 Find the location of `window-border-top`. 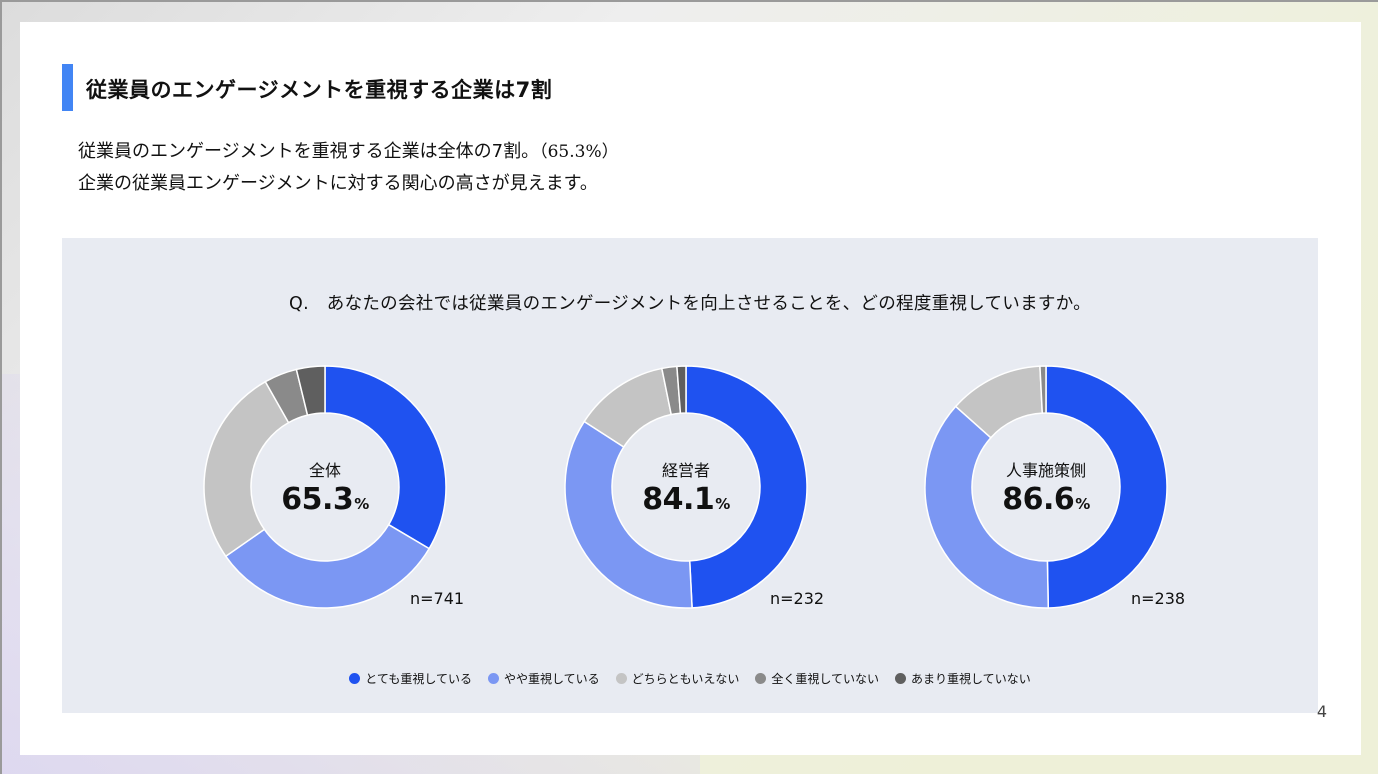

window-border-top is located at coordinates (689, 1).